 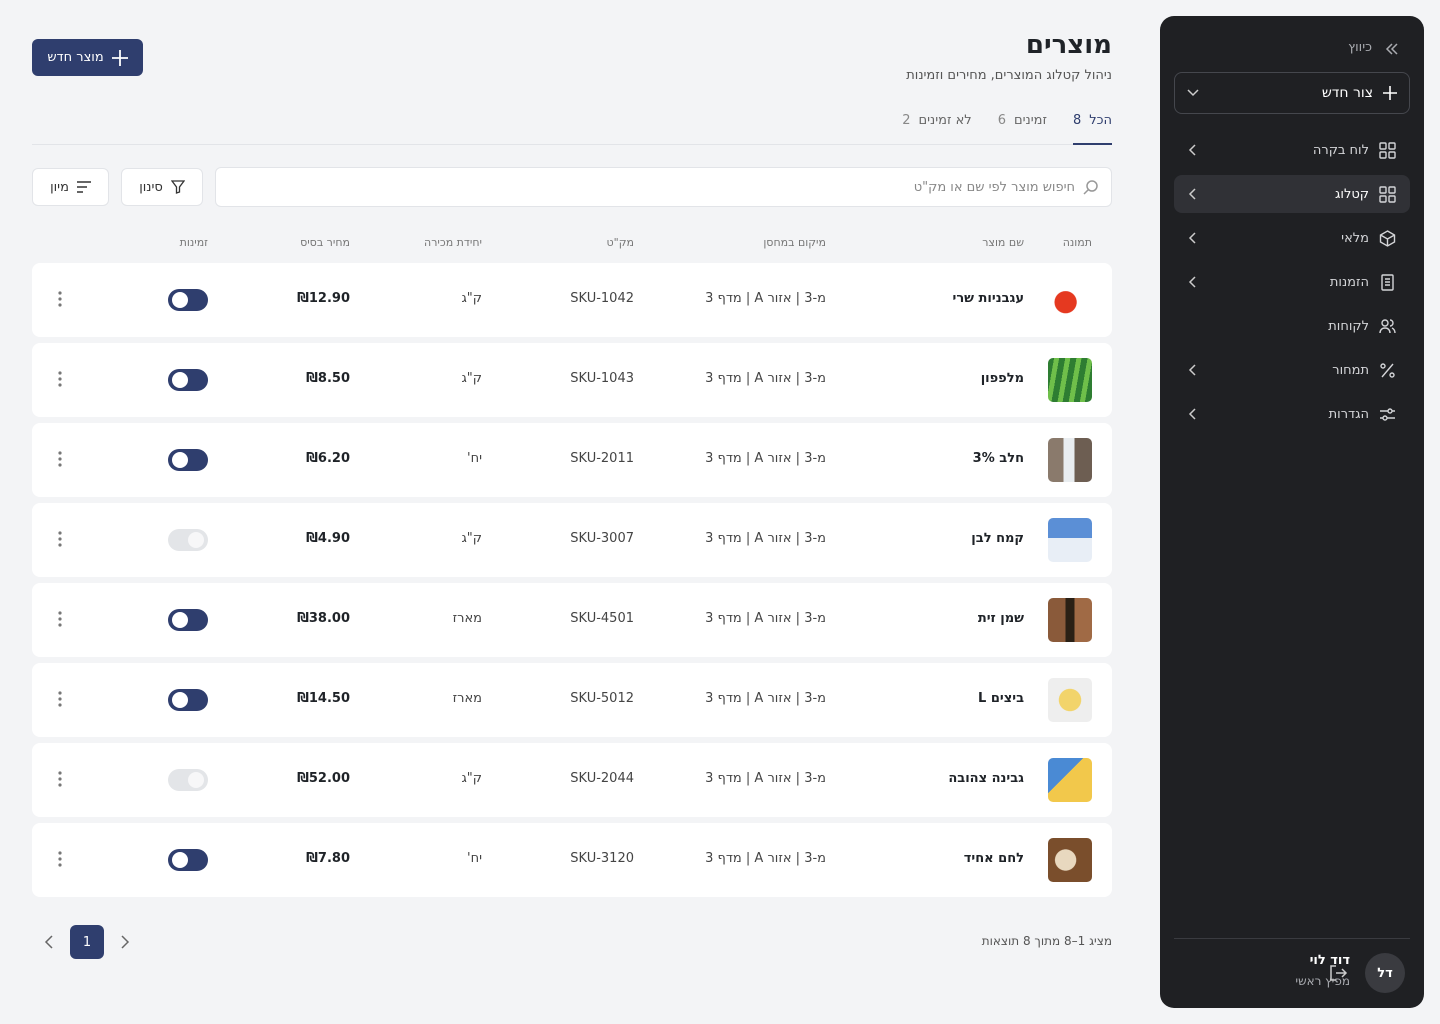 I want to click on dropdown-icon, so click(x=1193, y=93).